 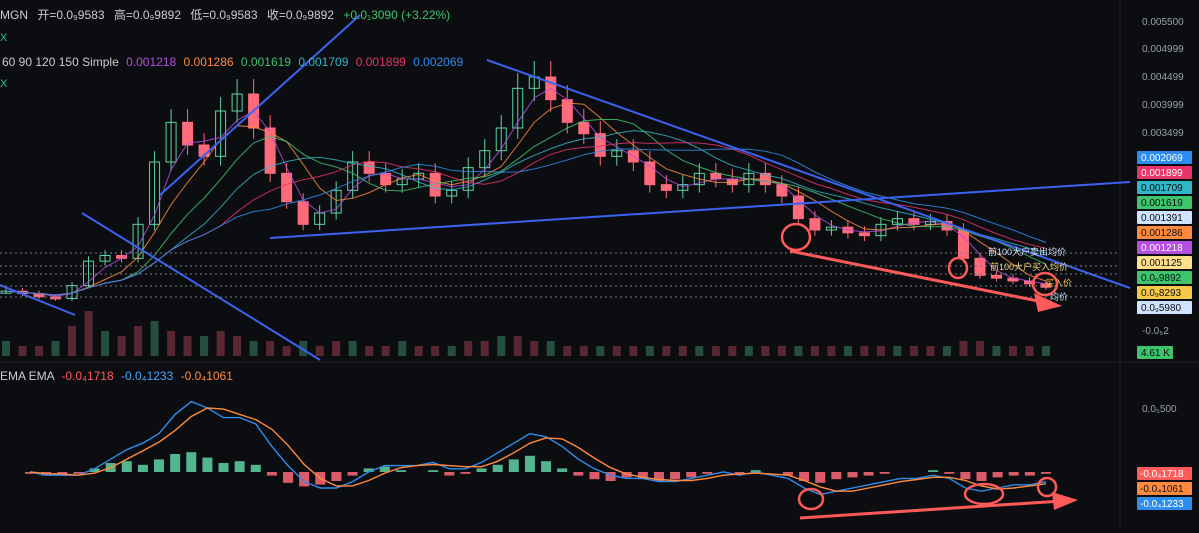 What do you see at coordinates (1162, 188) in the screenshot?
I see `price-badge-text-2: 0.001709` at bounding box center [1162, 188].